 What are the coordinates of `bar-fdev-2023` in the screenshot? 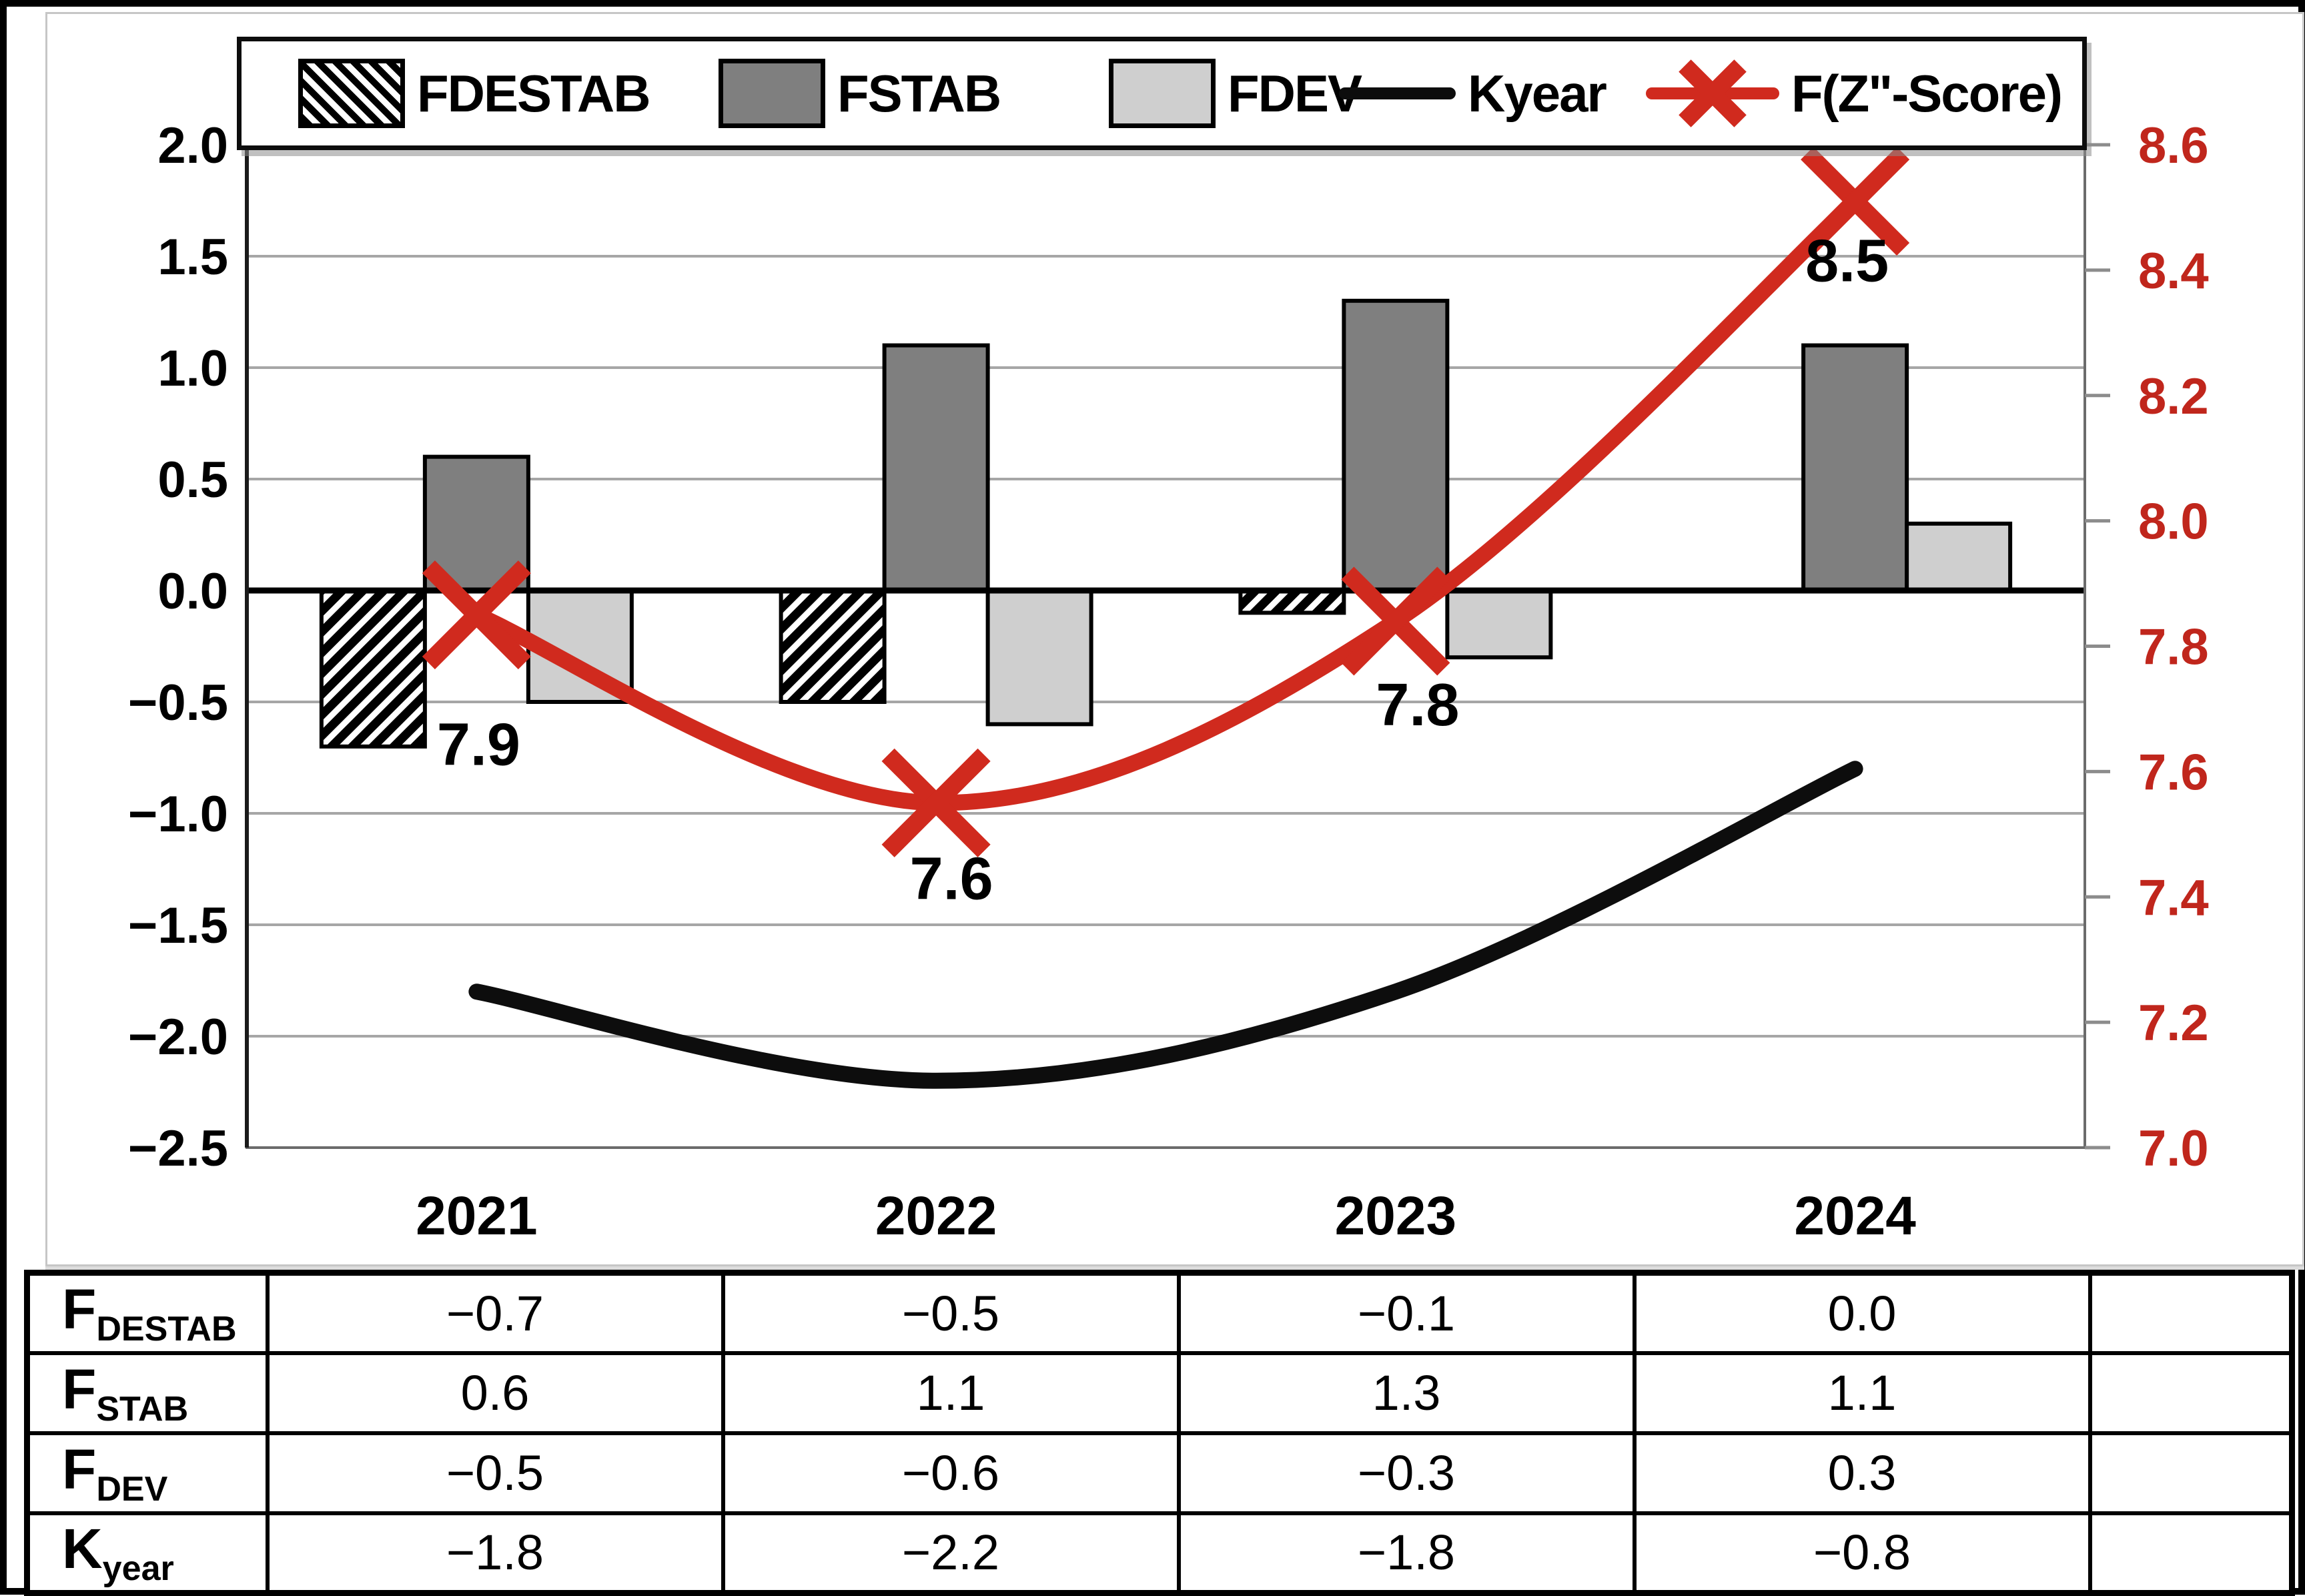 It's located at (1499, 624).